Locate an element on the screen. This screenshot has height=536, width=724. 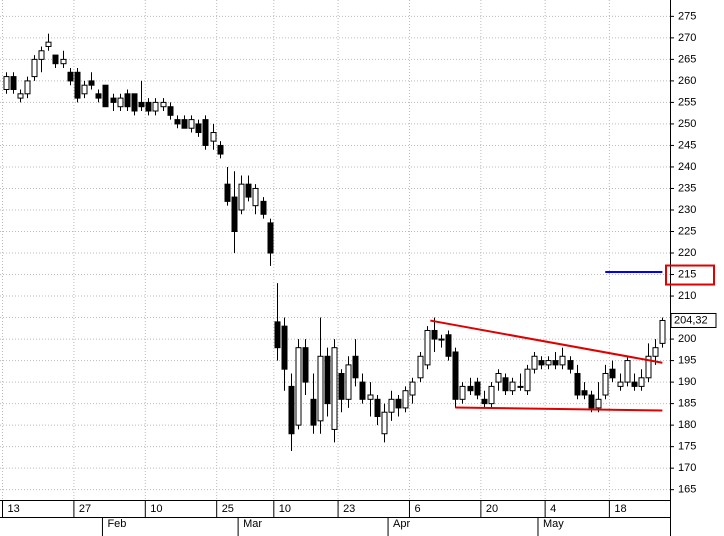
highlight-box is located at coordinates (690, 275).